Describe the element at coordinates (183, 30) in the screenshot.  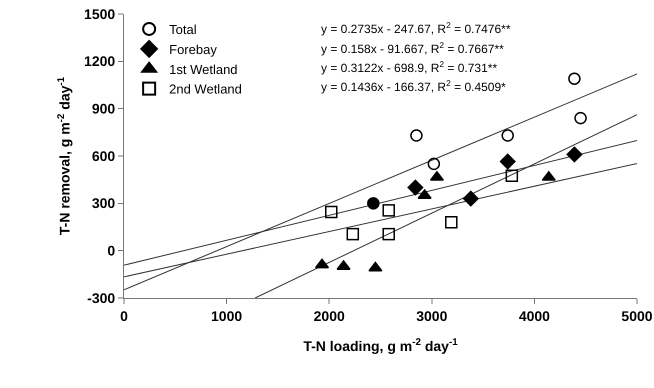
I see `legend-label: Total` at that location.